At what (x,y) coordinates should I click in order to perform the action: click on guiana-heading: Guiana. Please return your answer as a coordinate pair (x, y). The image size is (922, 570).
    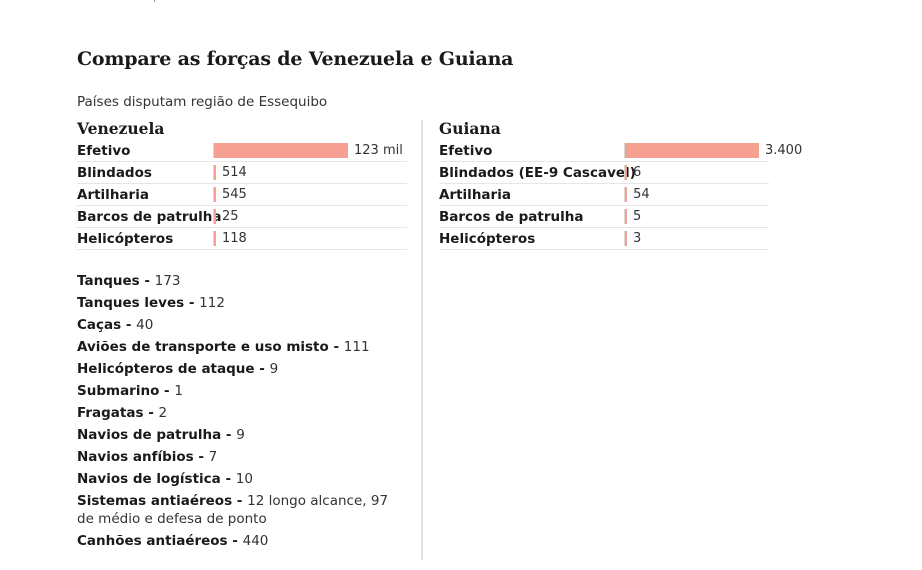
    Looking at the image, I should click on (470, 128).